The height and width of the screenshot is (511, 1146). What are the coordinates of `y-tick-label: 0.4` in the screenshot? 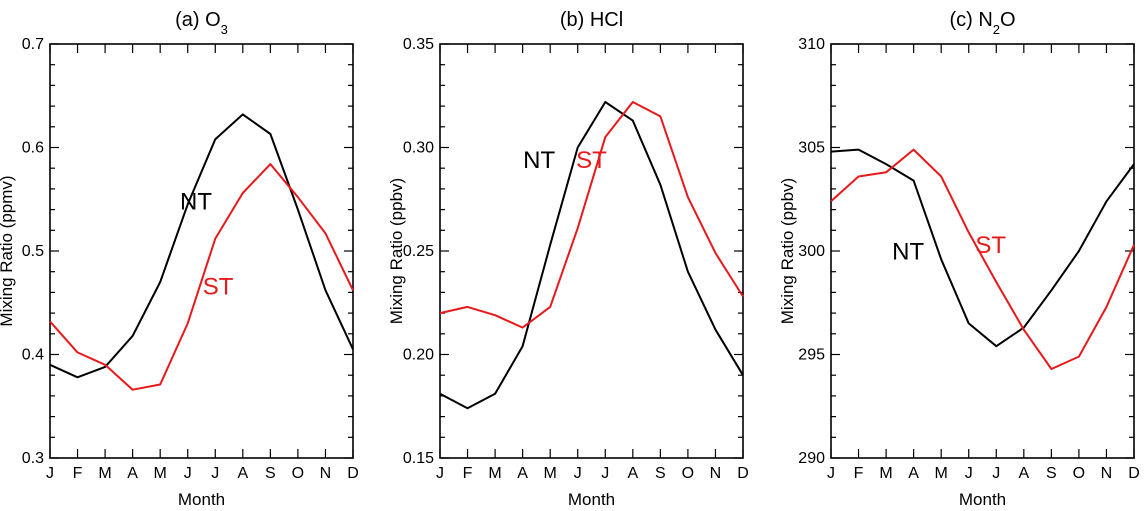 It's located at (33, 355).